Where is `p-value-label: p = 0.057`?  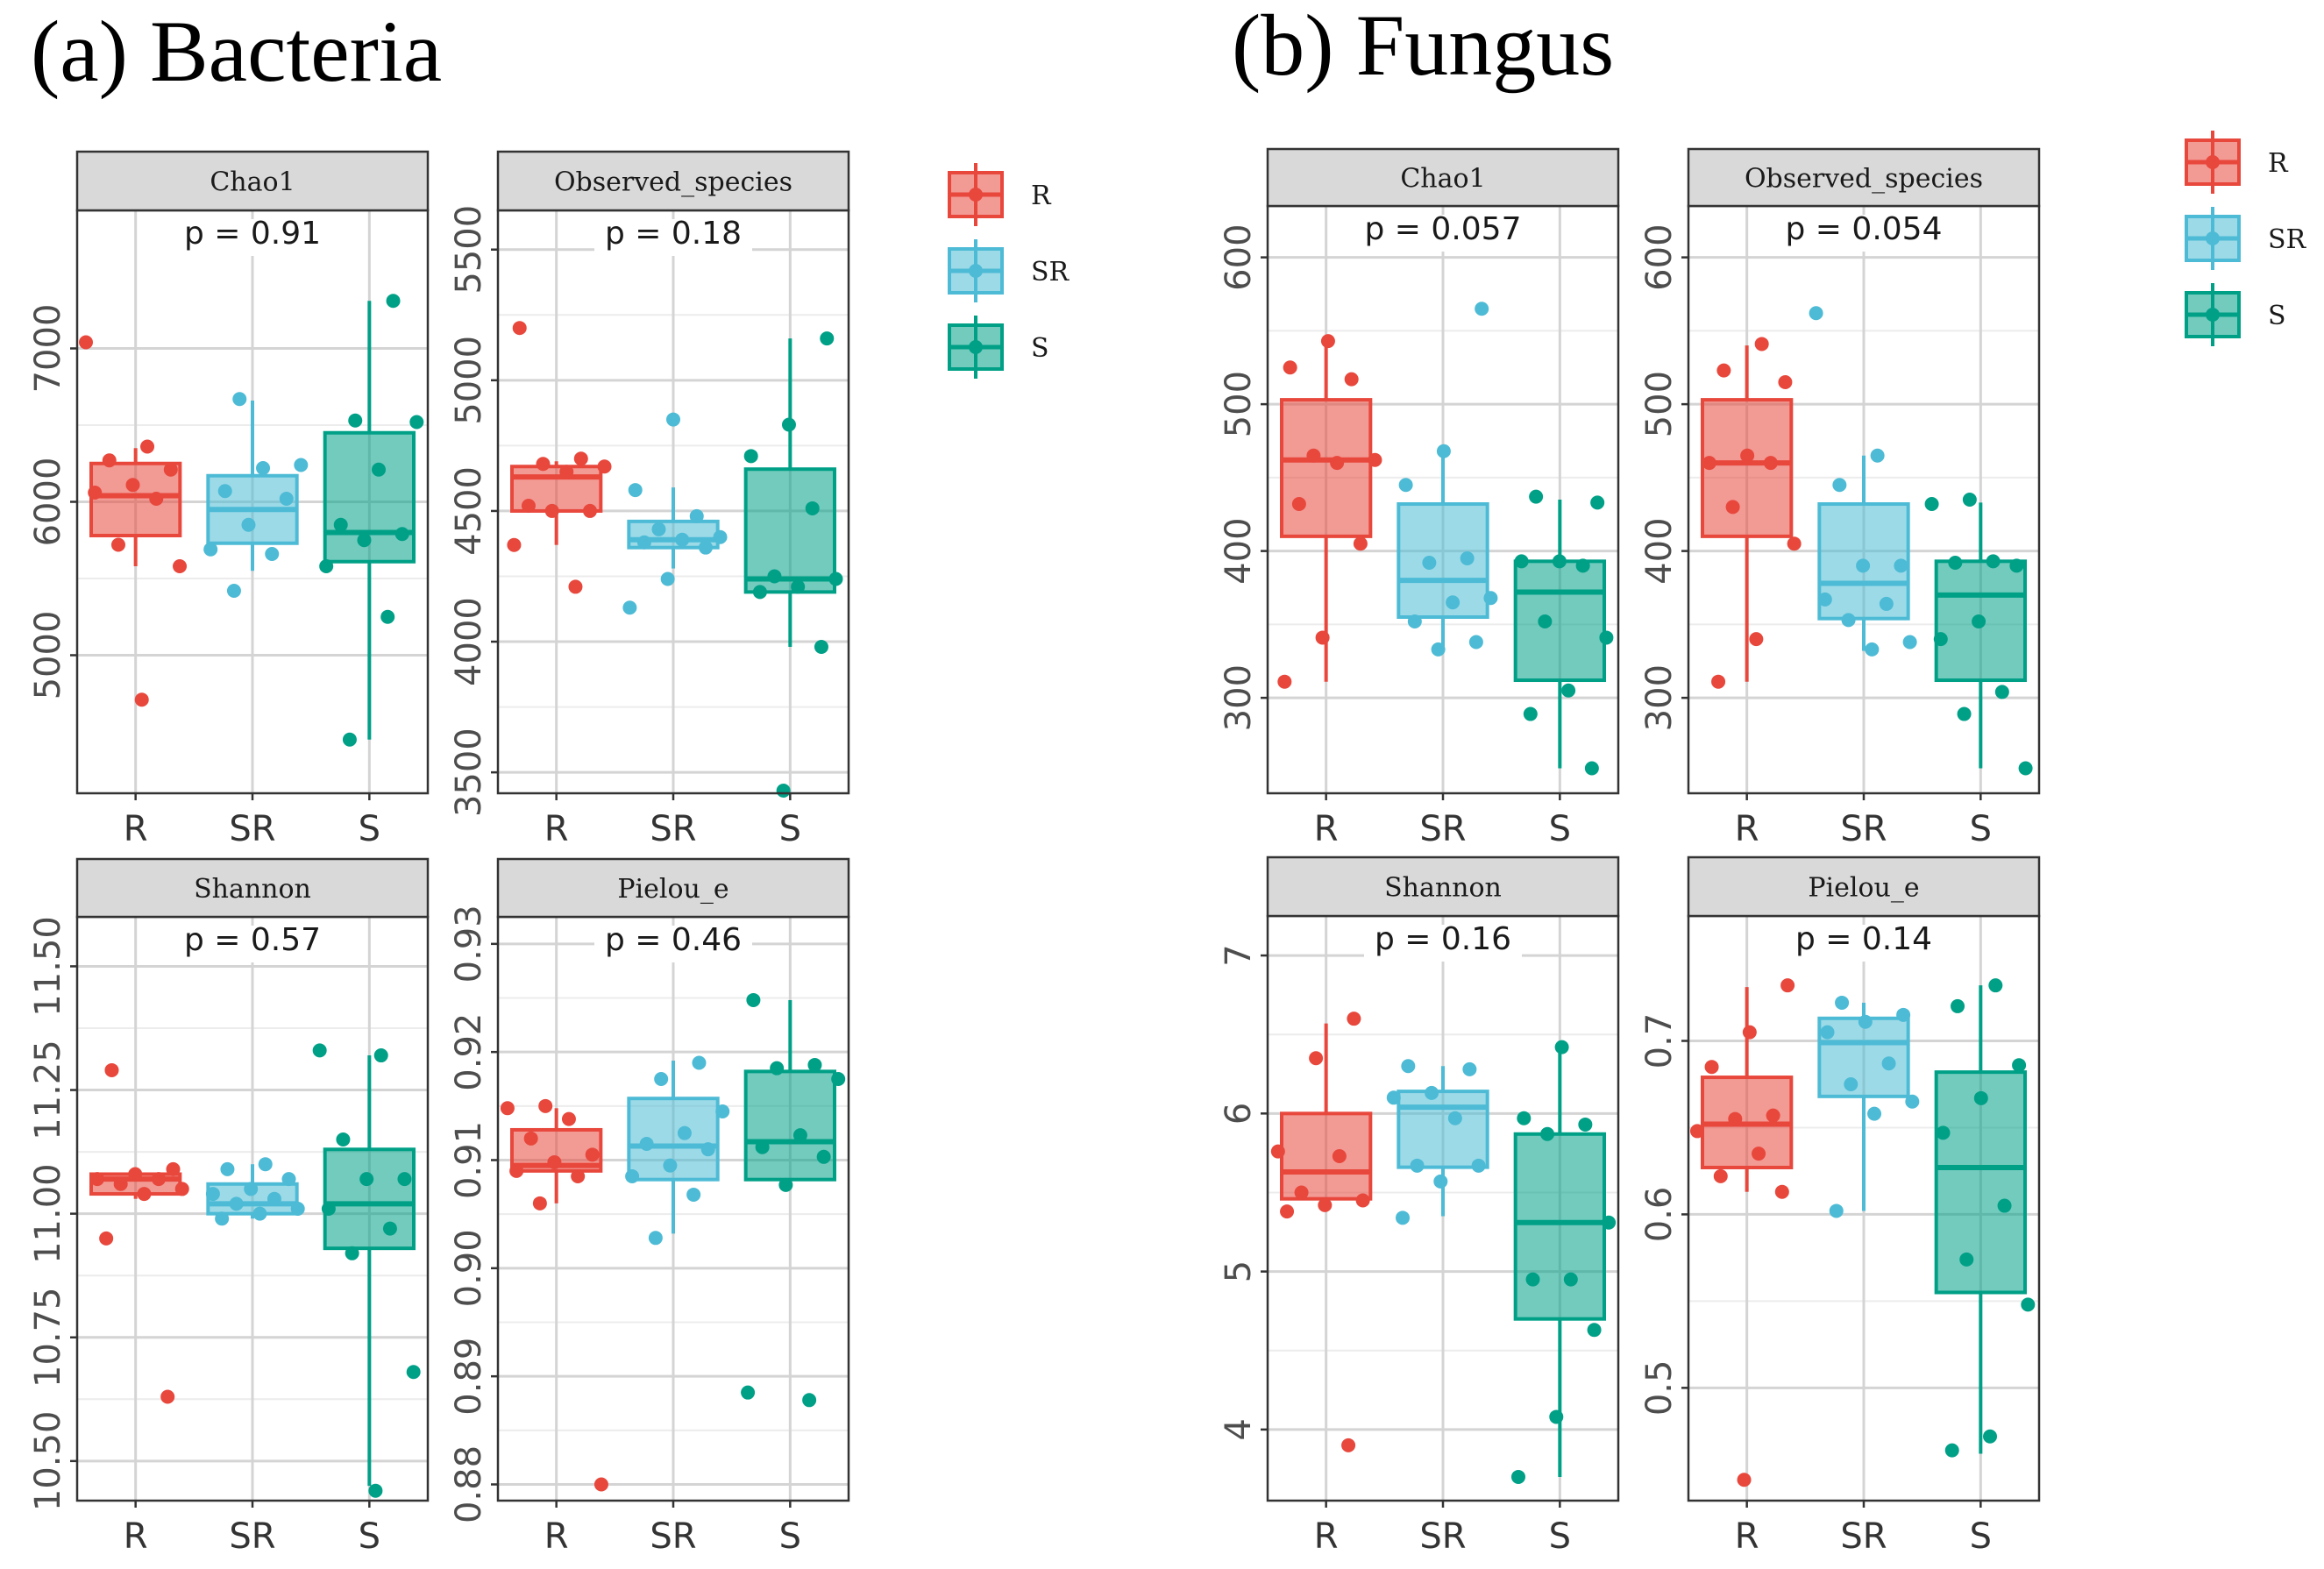 p-value-label: p = 0.057 is located at coordinates (1443, 229).